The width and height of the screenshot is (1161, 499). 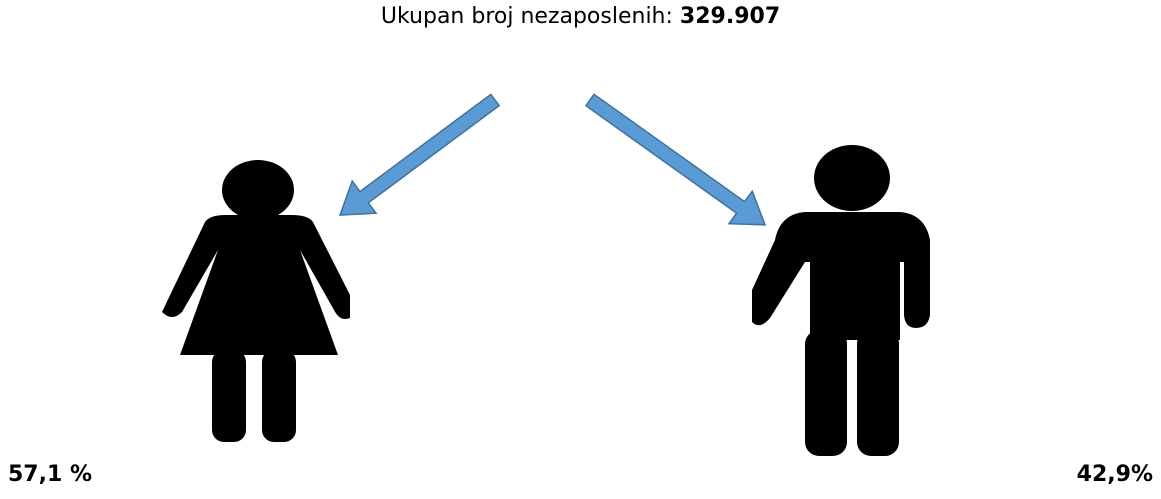 What do you see at coordinates (419, 154) in the screenshot?
I see `arrow-left` at bounding box center [419, 154].